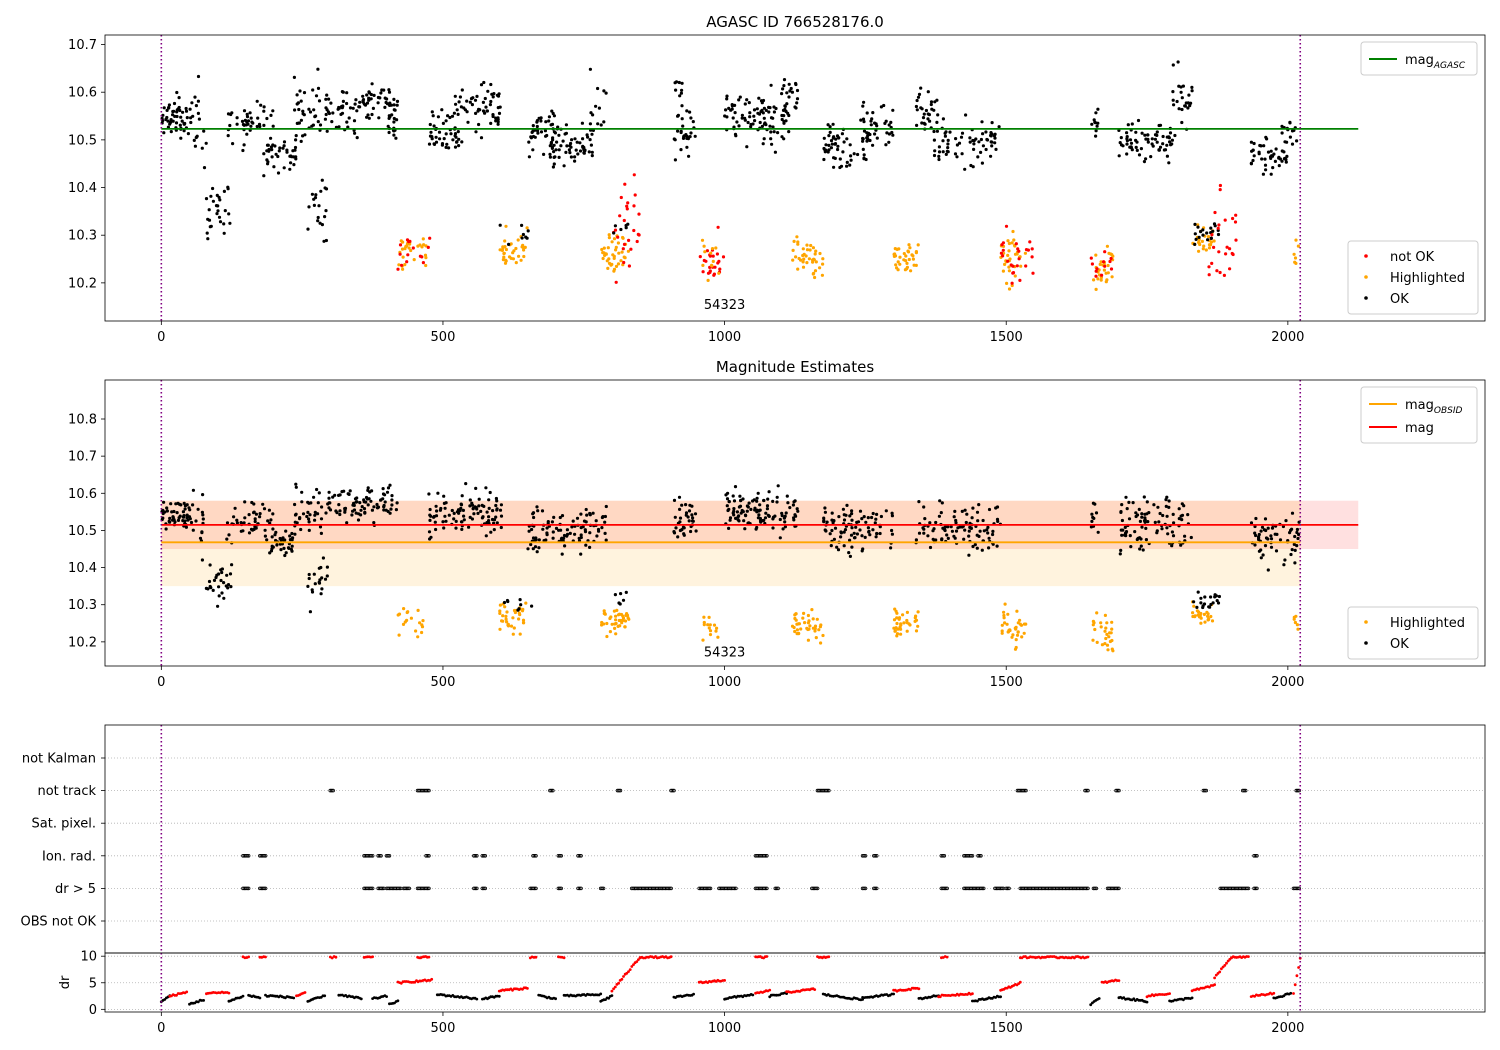 The height and width of the screenshot is (1050, 1500). I want to click on legend-label-main: mag, so click(1419, 60).